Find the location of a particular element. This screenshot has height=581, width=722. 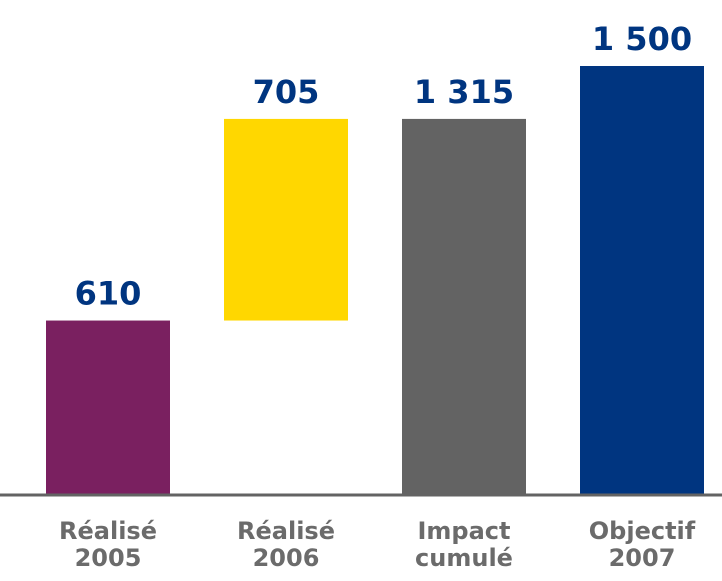

category-label-1-line-0: Réalisé is located at coordinates (286, 531).